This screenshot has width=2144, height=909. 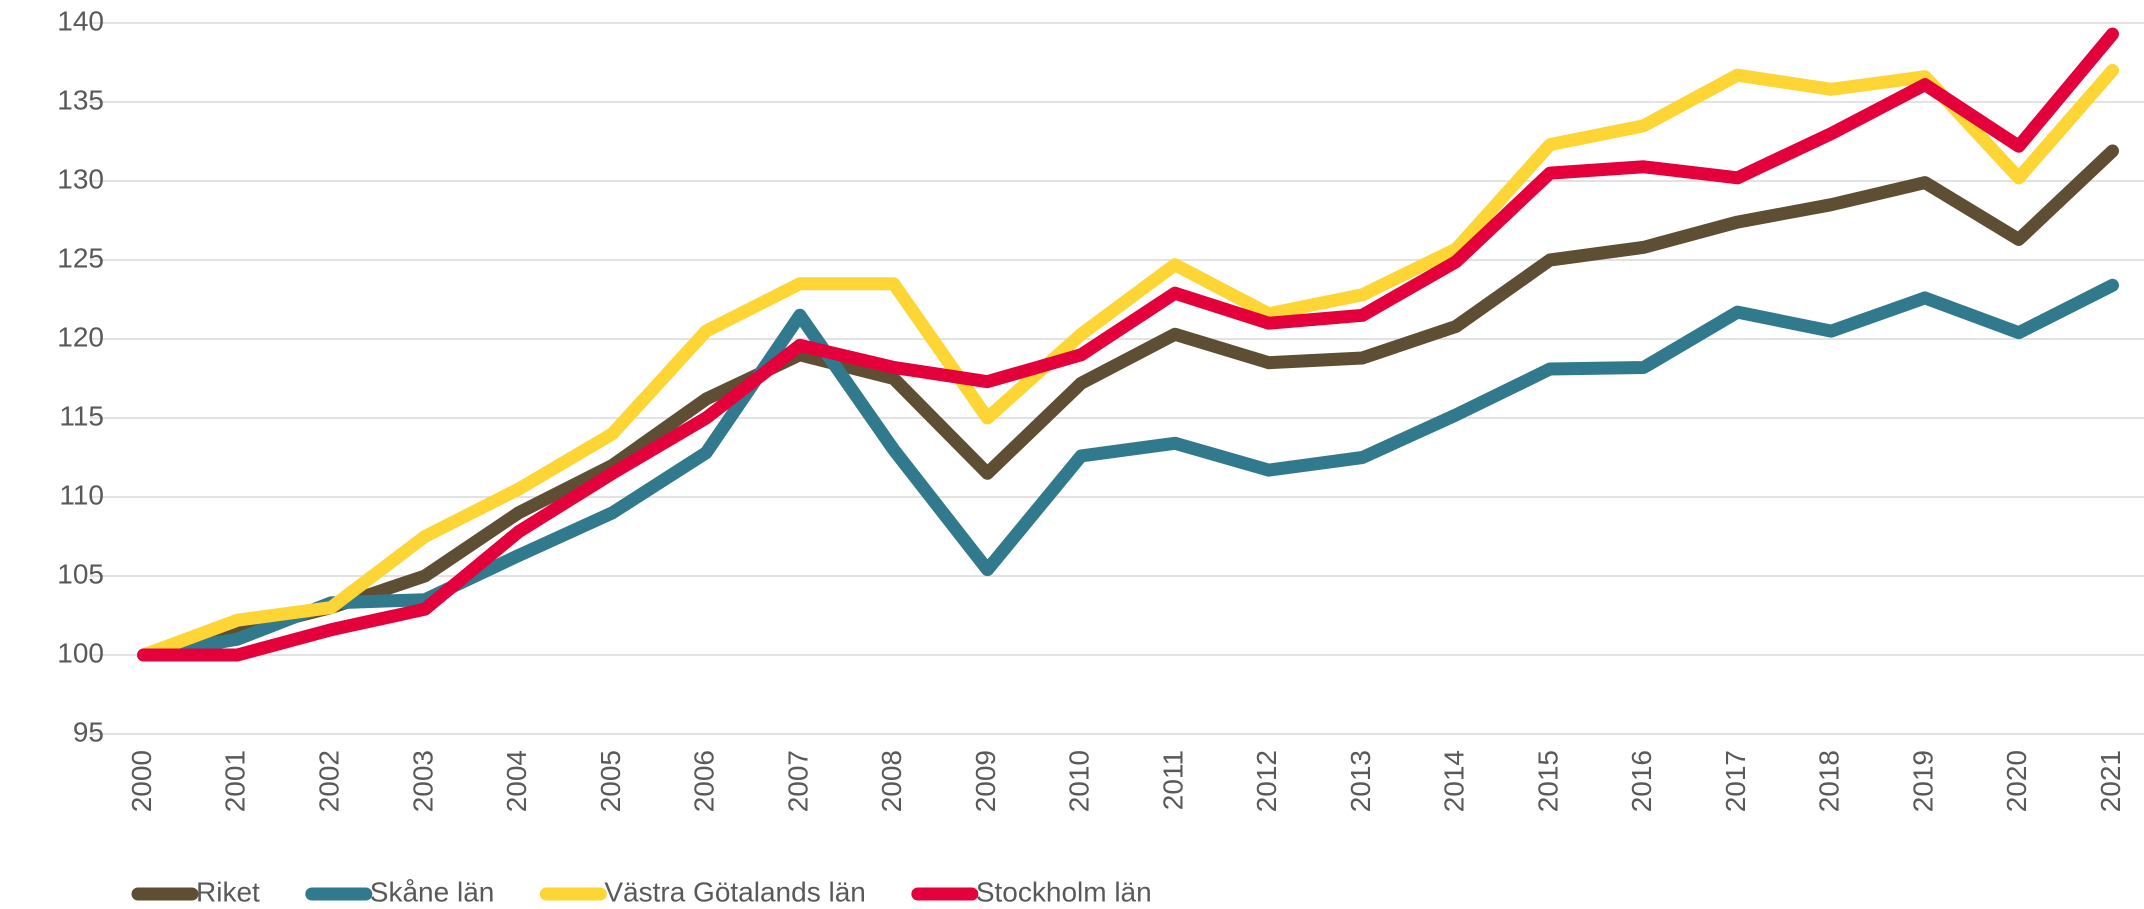 I want to click on y-tick-label: 125, so click(x=80, y=257).